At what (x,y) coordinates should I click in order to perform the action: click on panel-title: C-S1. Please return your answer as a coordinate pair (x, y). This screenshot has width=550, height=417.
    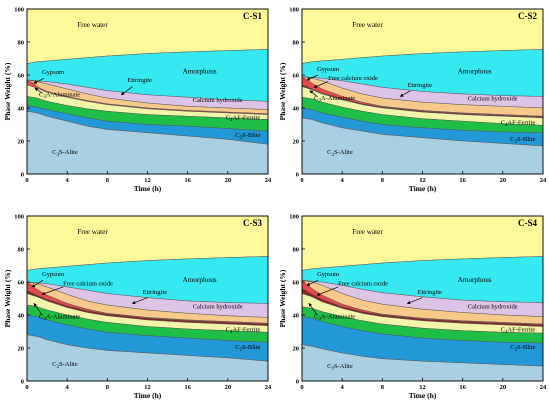
    Looking at the image, I should click on (253, 16).